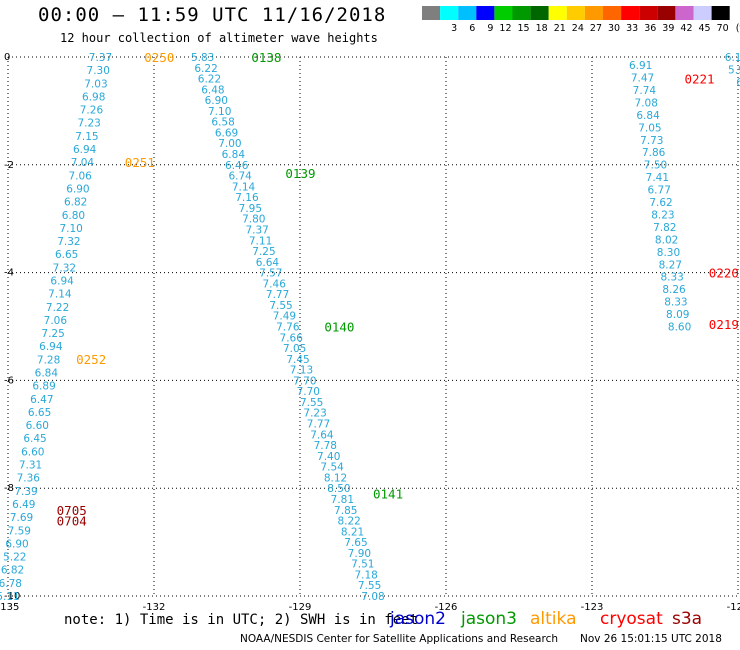 The image size is (740, 650). Describe the element at coordinates (21, 518) in the screenshot. I see `wave-height-value: 7.69` at that location.